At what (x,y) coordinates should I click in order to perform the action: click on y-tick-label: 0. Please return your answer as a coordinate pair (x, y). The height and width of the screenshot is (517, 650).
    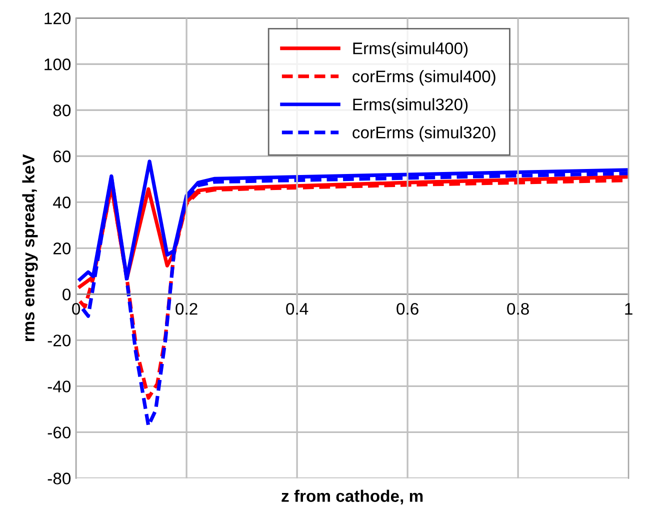
    Looking at the image, I should click on (66, 294).